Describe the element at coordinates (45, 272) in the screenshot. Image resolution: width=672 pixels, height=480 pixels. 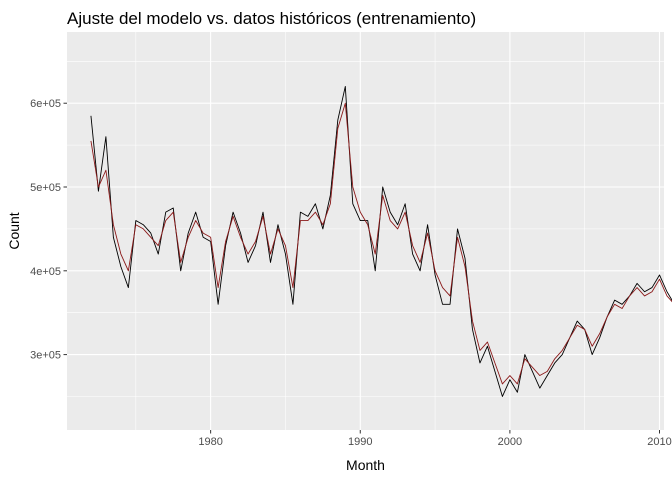
I see `y-tick-label: 4e+05` at that location.